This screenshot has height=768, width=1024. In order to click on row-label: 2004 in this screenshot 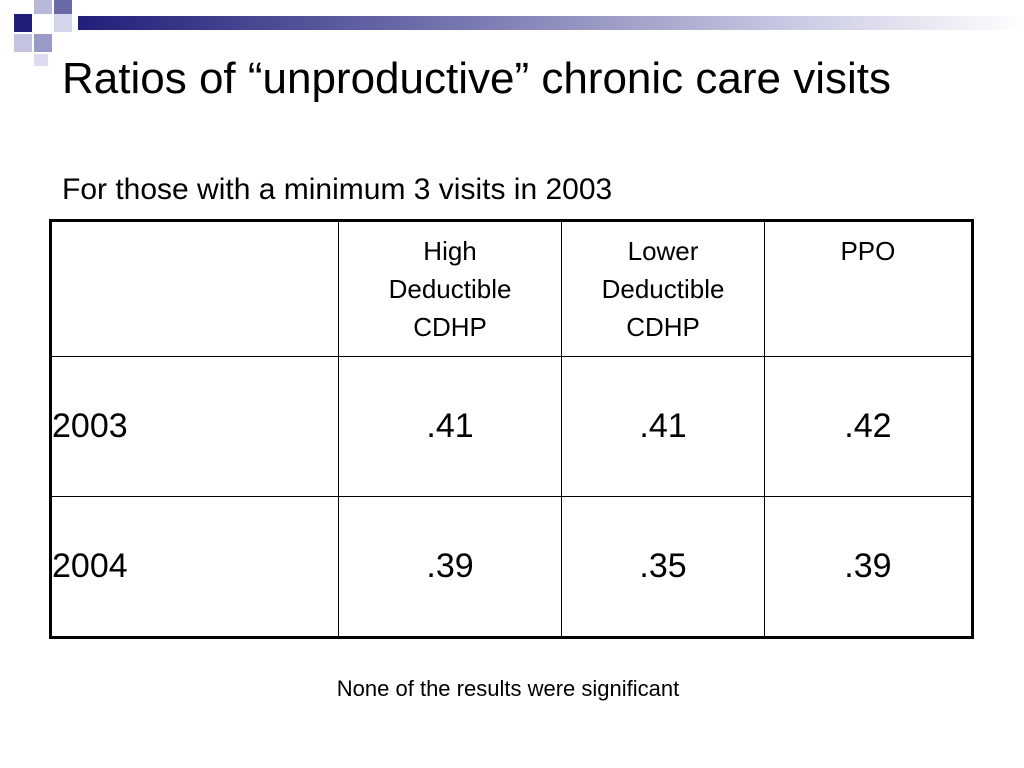, I will do `click(194, 567)`.